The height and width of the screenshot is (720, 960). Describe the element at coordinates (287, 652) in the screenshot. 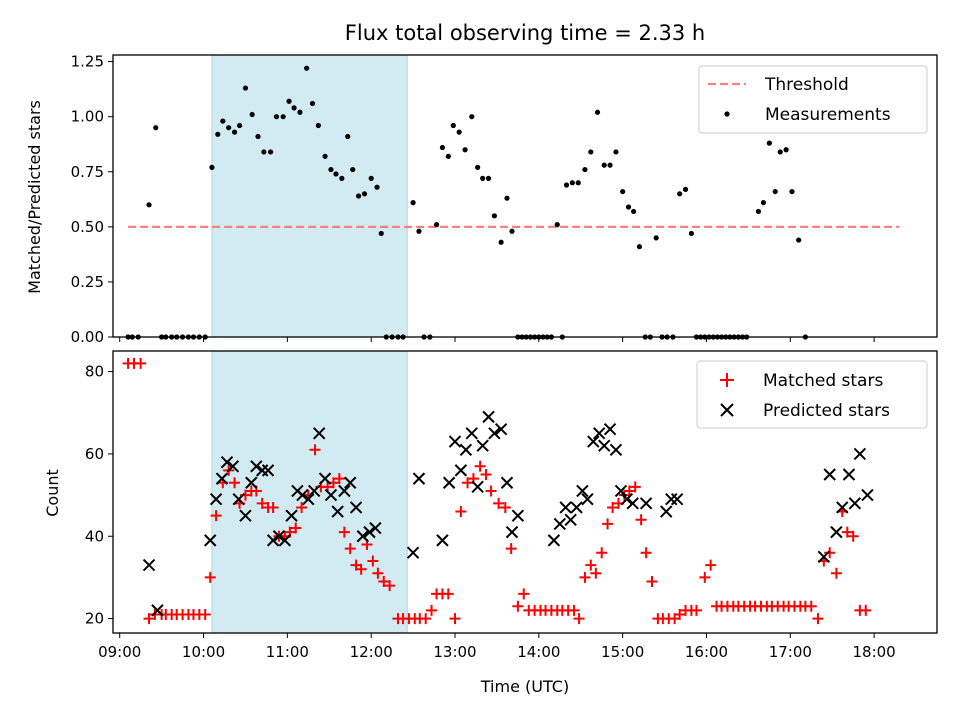

I see `x-tick-label: 11:00` at that location.